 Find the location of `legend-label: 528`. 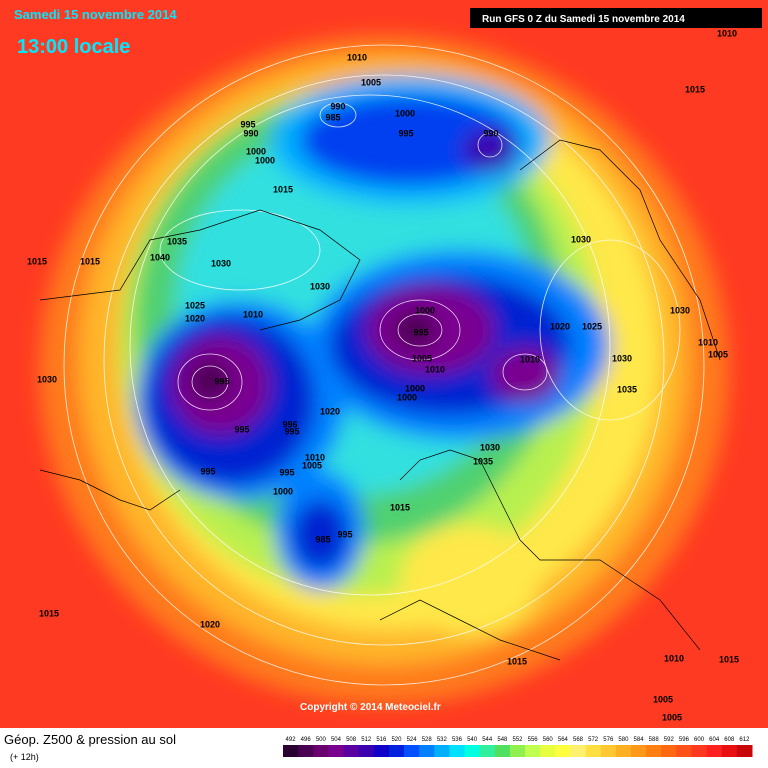

legend-label: 528 is located at coordinates (427, 740).